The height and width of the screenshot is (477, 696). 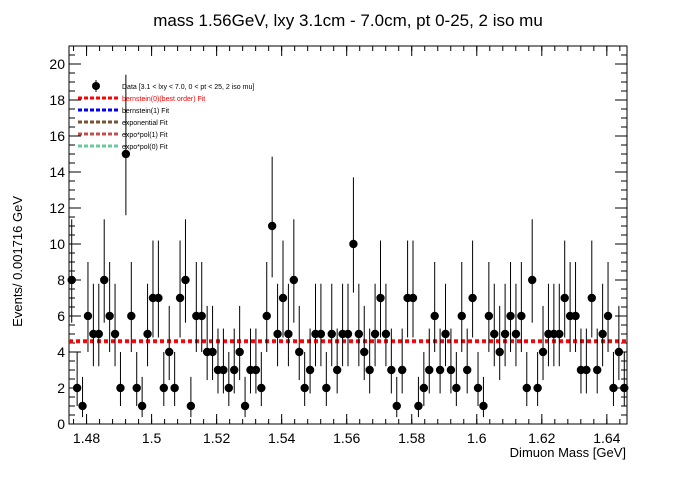 I want to click on legend-label: exponential Fit, so click(x=145, y=123).